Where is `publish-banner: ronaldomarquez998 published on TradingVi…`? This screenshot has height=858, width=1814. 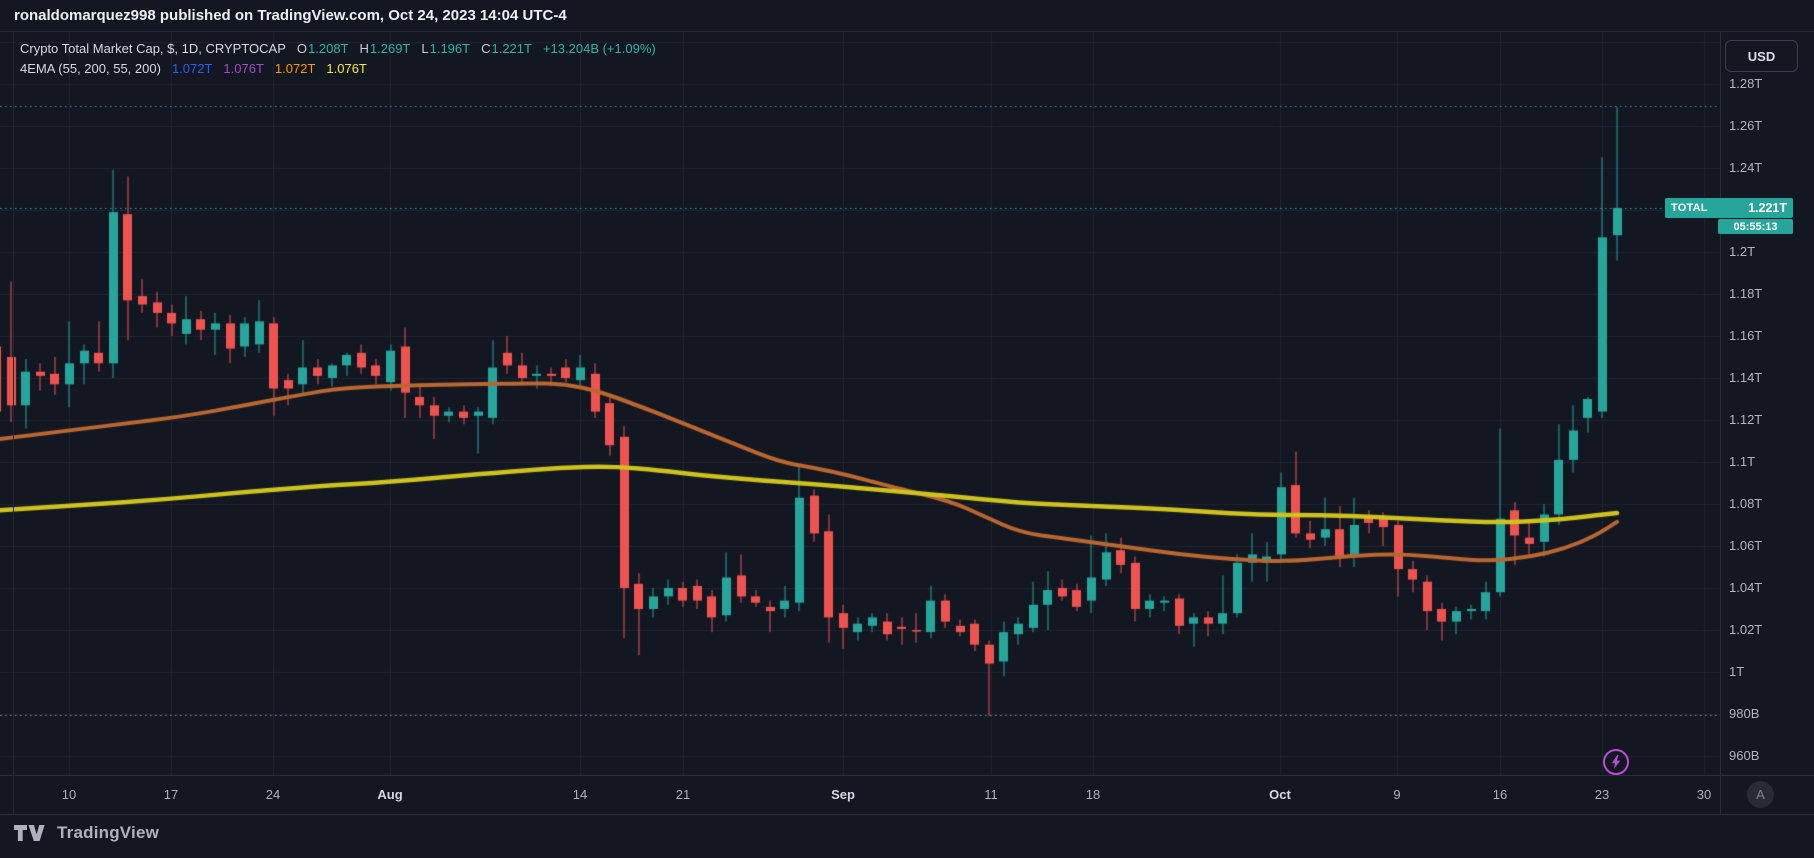
publish-banner: ronaldomarquez998 published on TradingVi… is located at coordinates (907, 16).